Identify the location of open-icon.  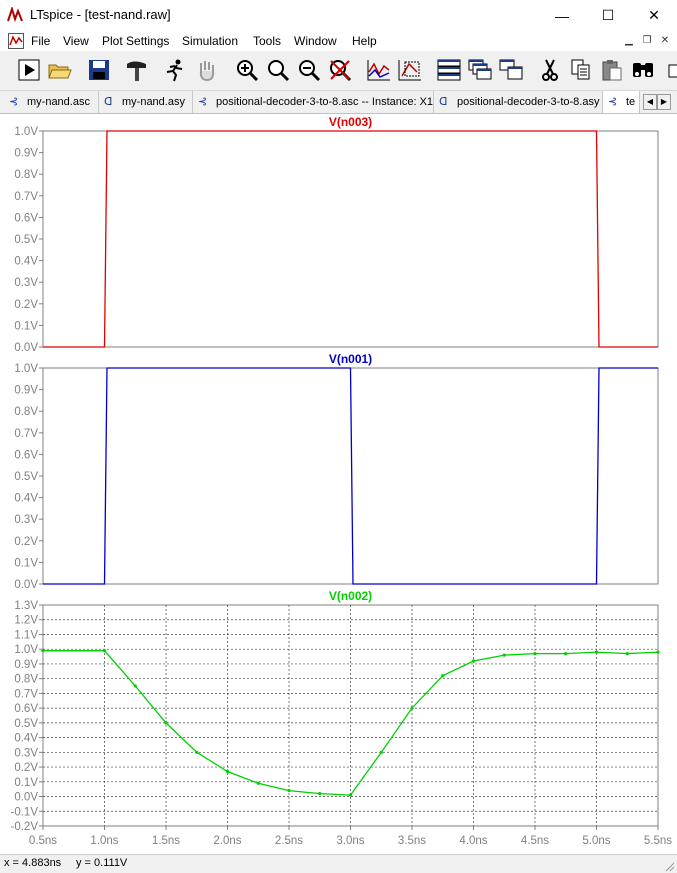
(60, 70).